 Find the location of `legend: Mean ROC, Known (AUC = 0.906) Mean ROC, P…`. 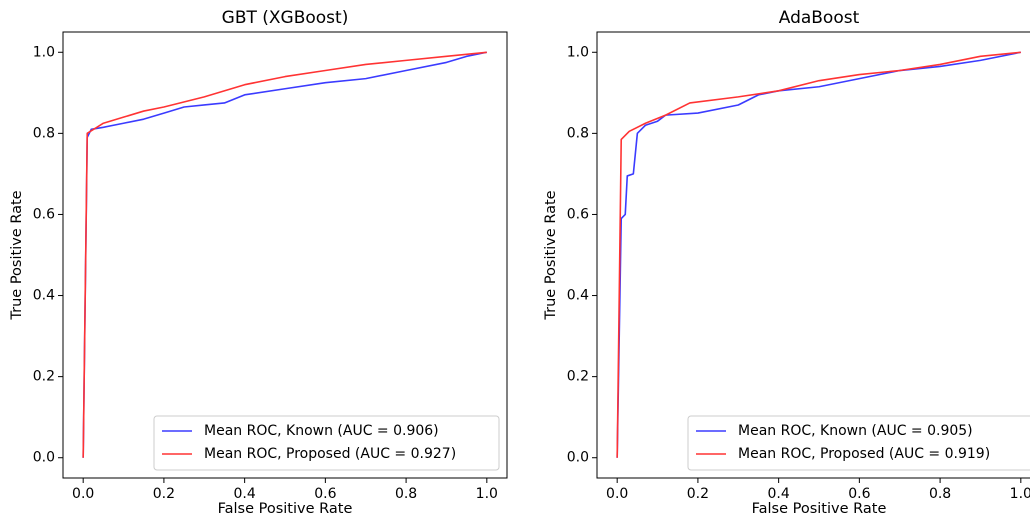

legend: Mean ROC, Known (AUC = 0.906) Mean ROC, P… is located at coordinates (326, 443).